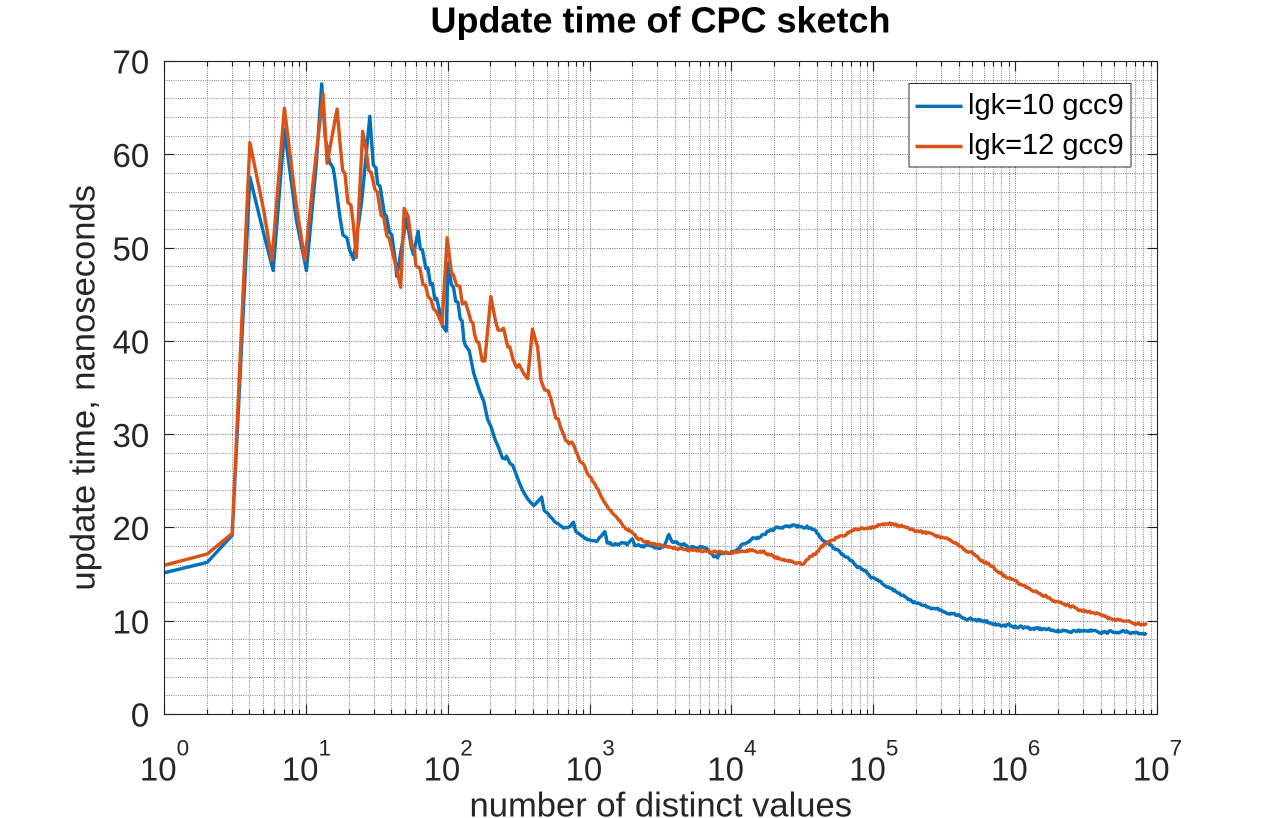  What do you see at coordinates (130, 528) in the screenshot?
I see `svg-text: 20` at bounding box center [130, 528].